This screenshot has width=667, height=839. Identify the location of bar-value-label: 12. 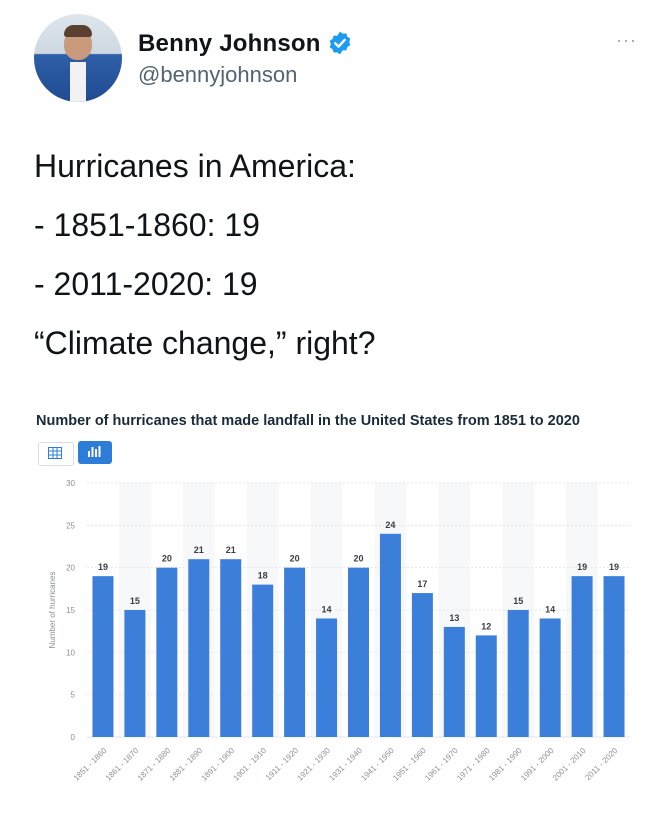
(486, 626).